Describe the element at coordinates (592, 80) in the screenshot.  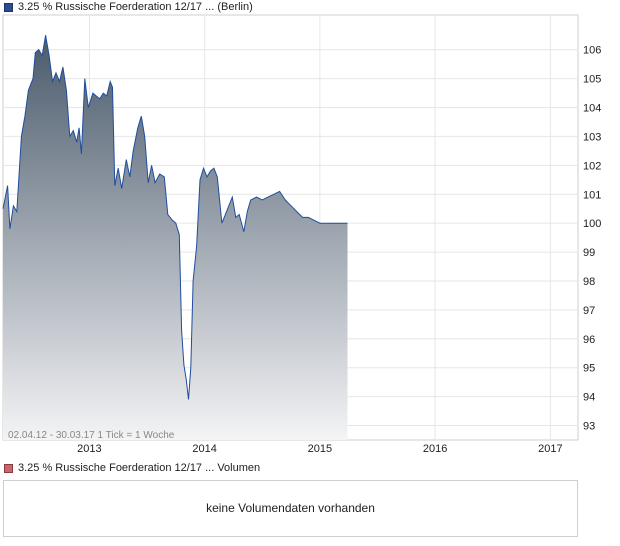
I see `y-tick-label: 105` at that location.